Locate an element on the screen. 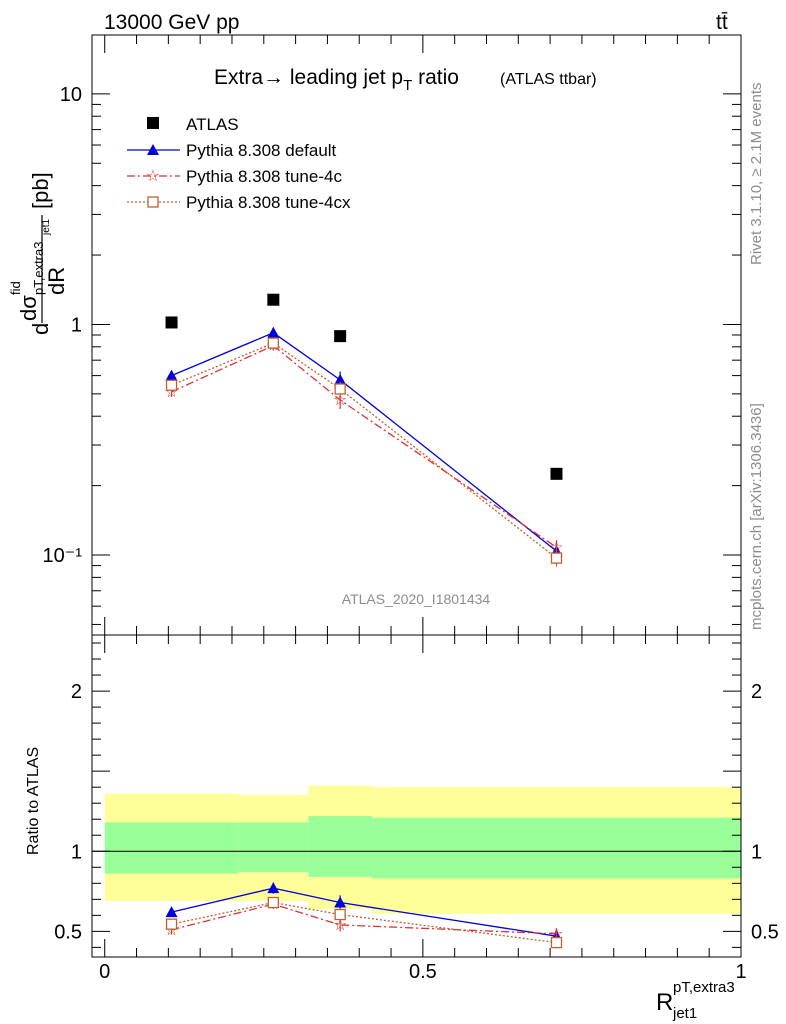 The image size is (786, 1024). x-tick-label-0: 0 is located at coordinates (104, 972).